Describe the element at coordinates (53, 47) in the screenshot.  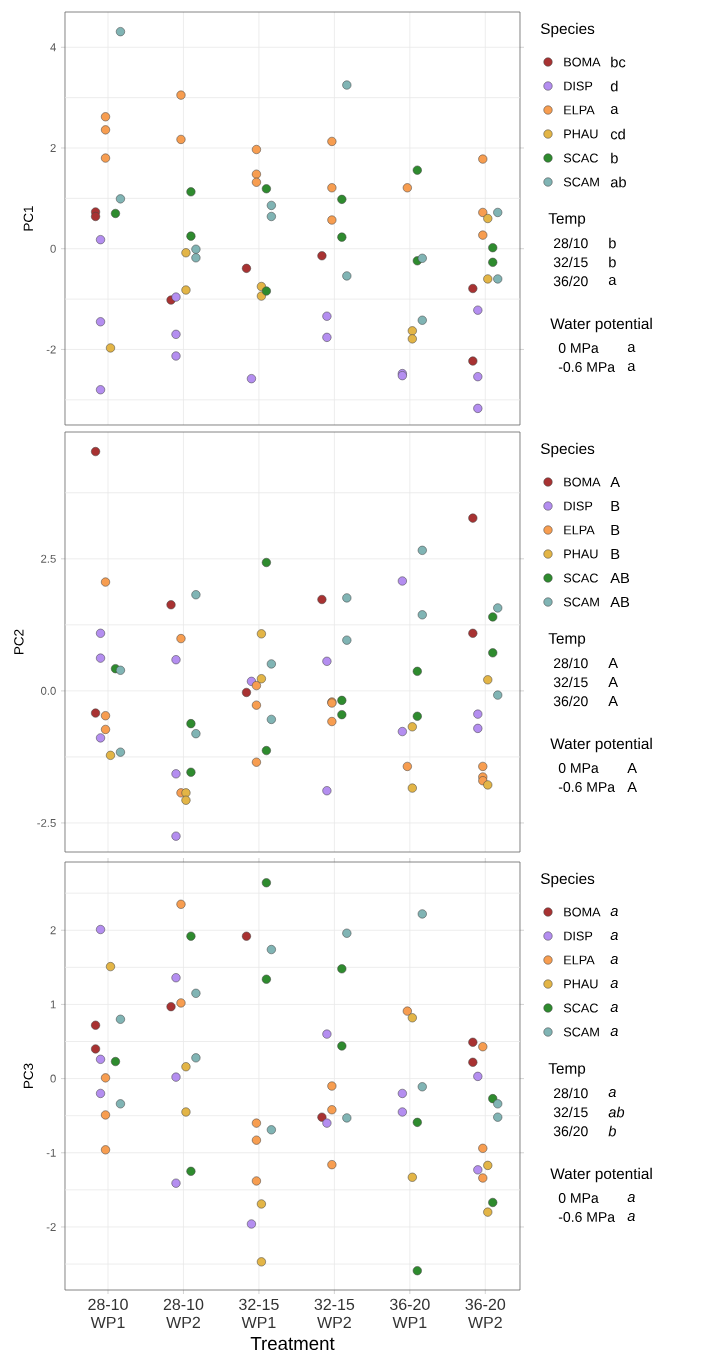
I see `y-tick-label: 4` at that location.